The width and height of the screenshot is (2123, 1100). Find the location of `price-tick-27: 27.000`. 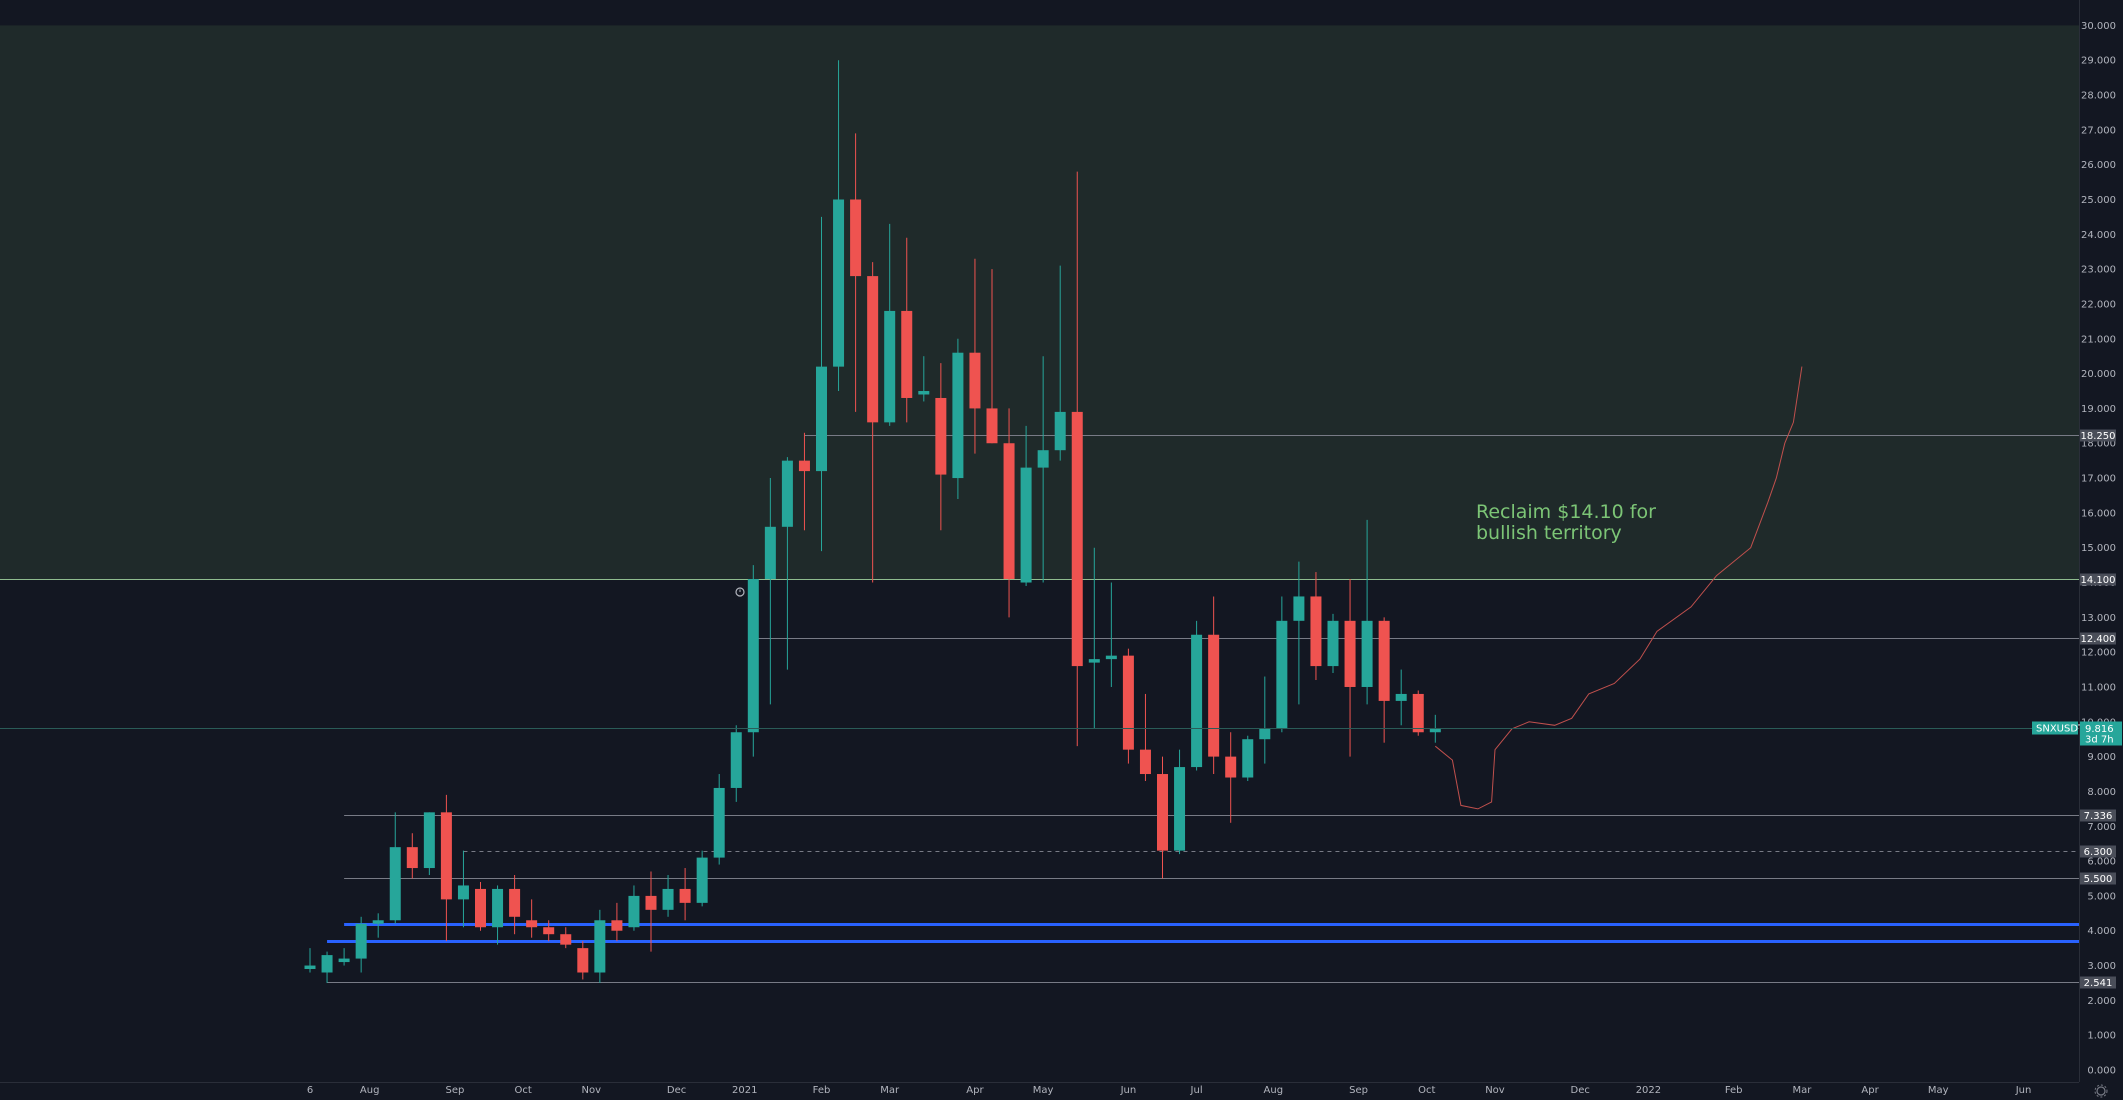

price-tick-27: 27.000 is located at coordinates (2098, 130).